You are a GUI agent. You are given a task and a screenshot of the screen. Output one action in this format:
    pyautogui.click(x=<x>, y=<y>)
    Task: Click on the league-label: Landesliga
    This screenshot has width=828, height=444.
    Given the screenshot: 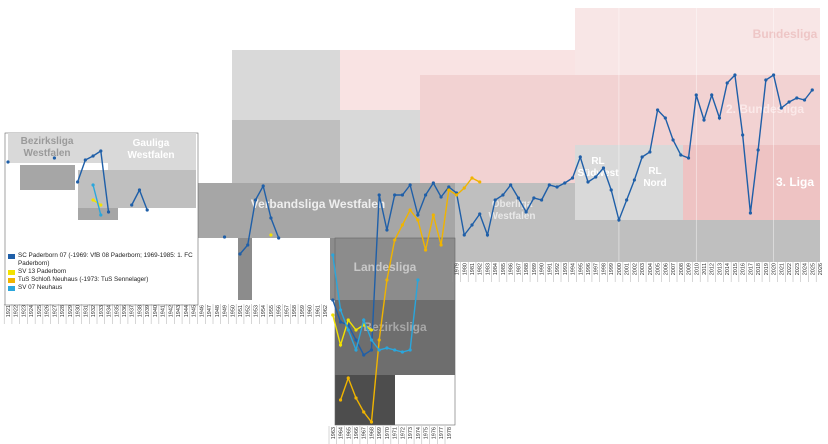 What is the action you would take?
    pyautogui.click(x=385, y=267)
    